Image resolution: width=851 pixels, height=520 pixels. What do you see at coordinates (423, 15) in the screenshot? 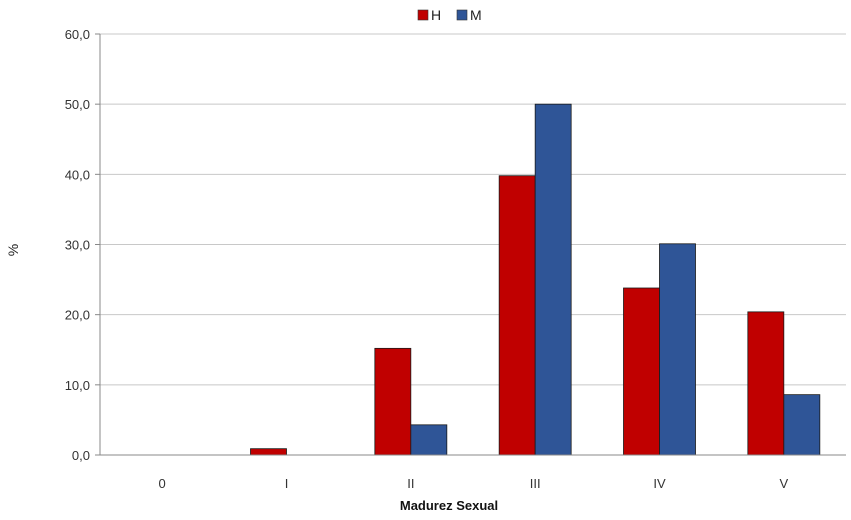
I see `legend-swatch-h` at bounding box center [423, 15].